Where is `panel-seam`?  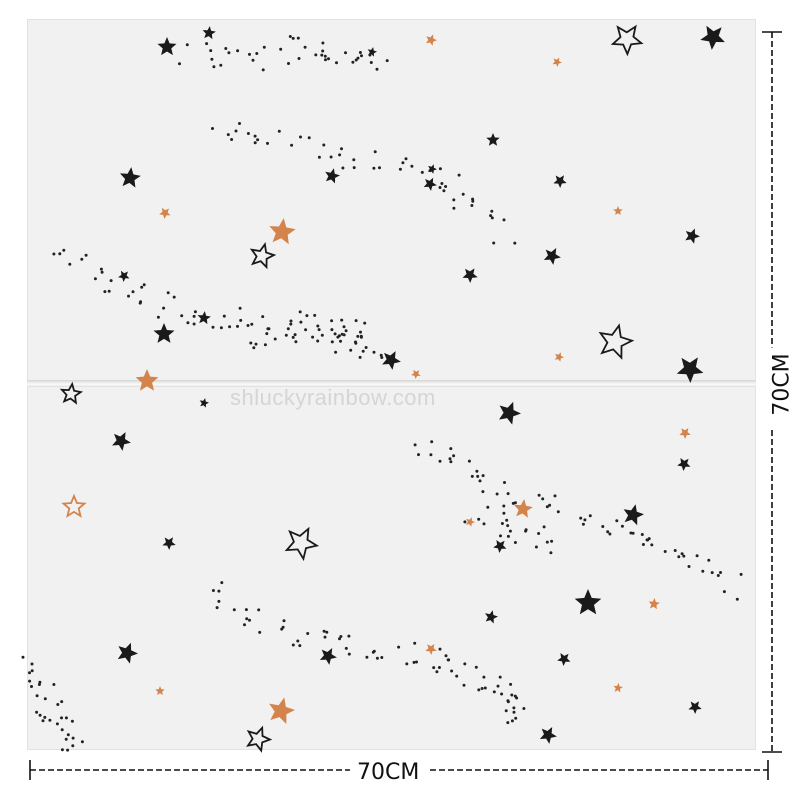
panel-seam is located at coordinates (391, 383).